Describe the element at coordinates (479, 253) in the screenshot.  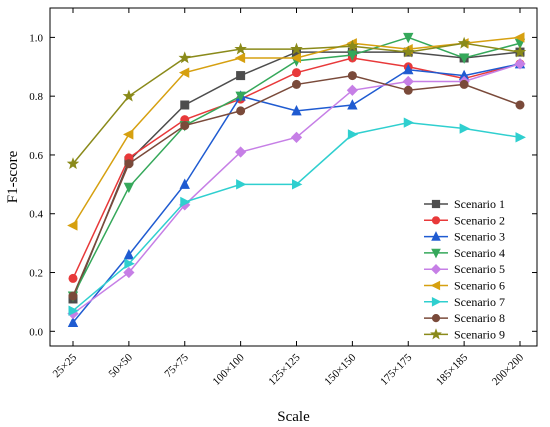
I see `legend-label: Scenario 4` at that location.